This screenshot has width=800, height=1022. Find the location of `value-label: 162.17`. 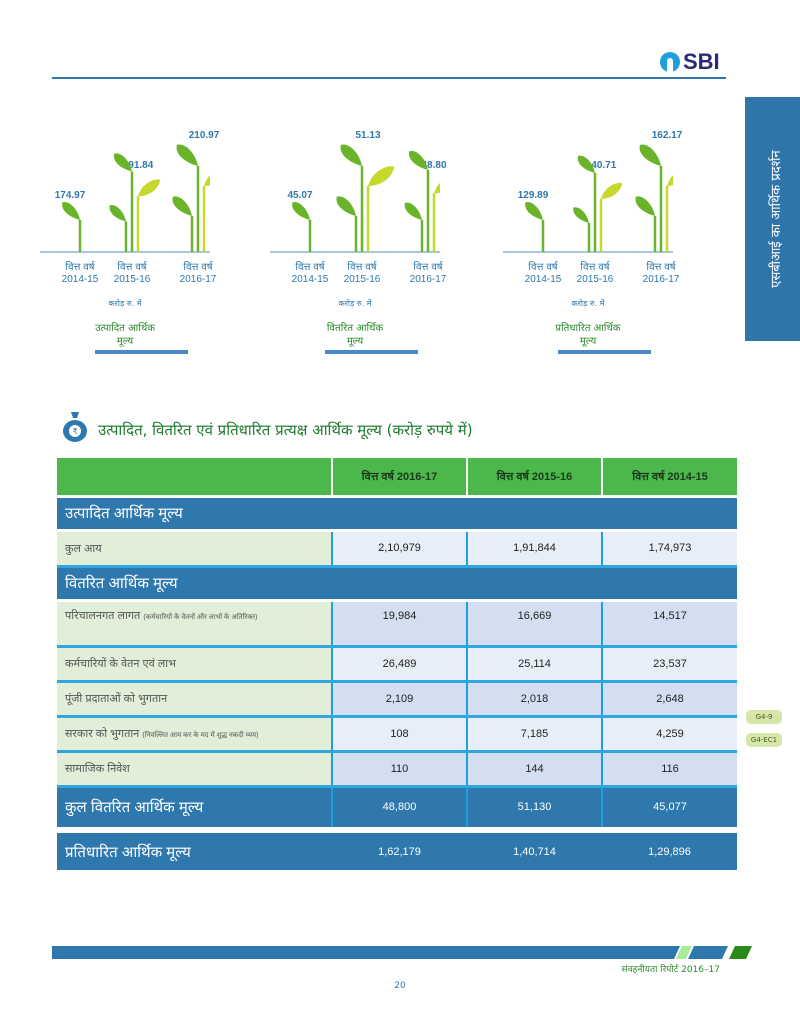

value-label: 162.17 is located at coordinates (667, 135).